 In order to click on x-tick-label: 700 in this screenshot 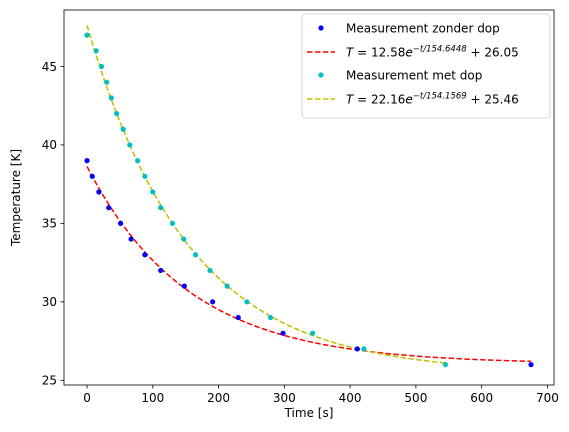, I will do `click(547, 398)`.